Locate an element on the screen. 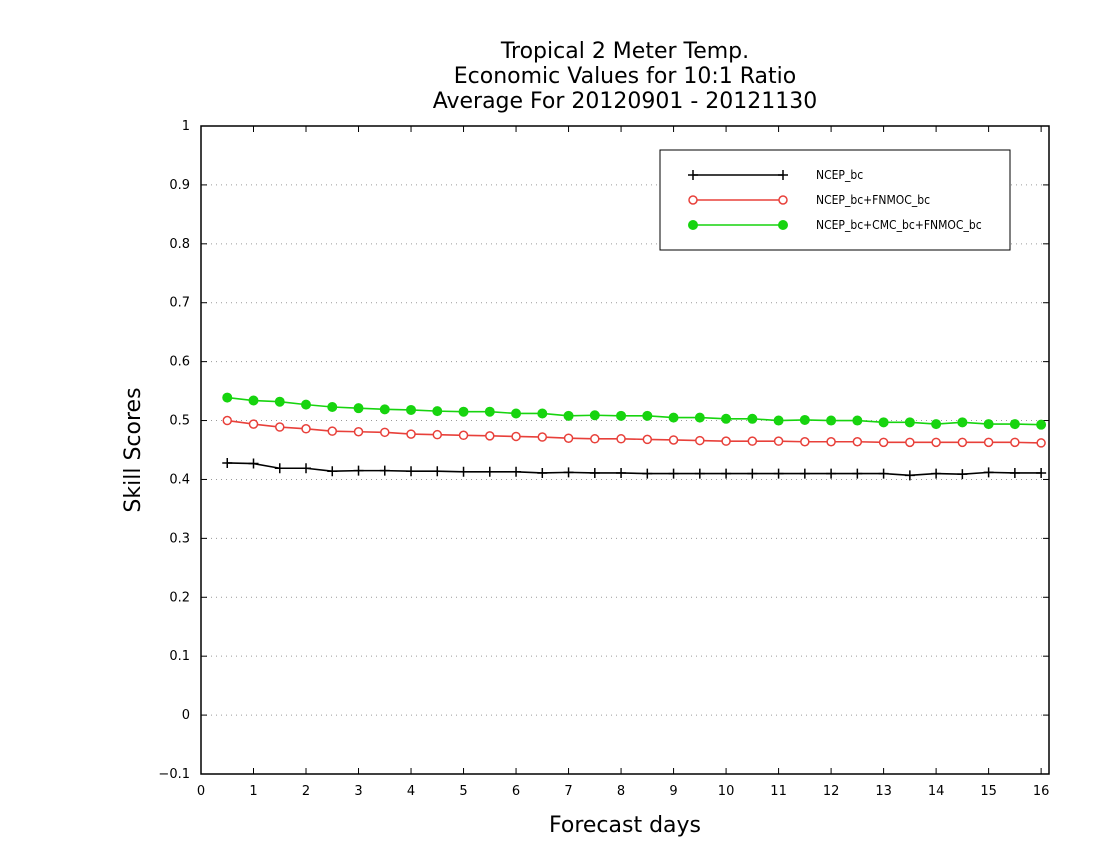 The height and width of the screenshot is (850, 1100). x-tick-label: 16 is located at coordinates (1041, 791).